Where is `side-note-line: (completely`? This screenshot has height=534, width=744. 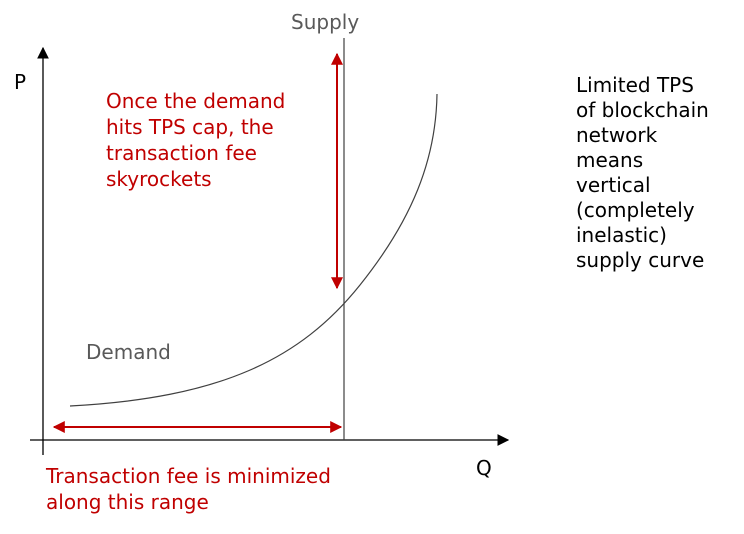
side-note-line: (completely is located at coordinates (635, 210).